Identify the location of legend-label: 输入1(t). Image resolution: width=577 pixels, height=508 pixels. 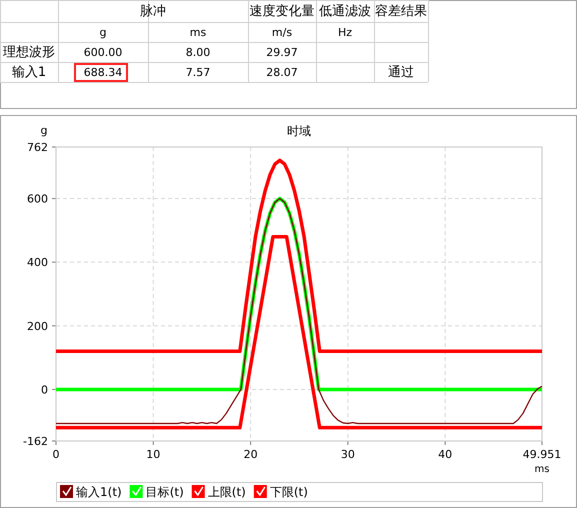
(99, 492).